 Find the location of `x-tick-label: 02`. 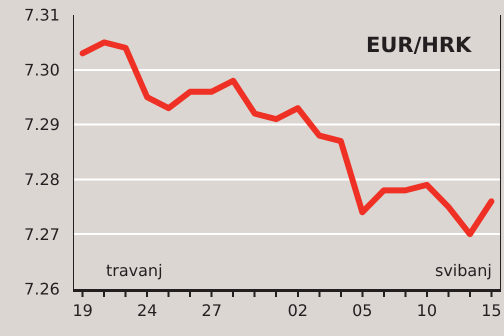

x-tick-label: 02 is located at coordinates (298, 310).